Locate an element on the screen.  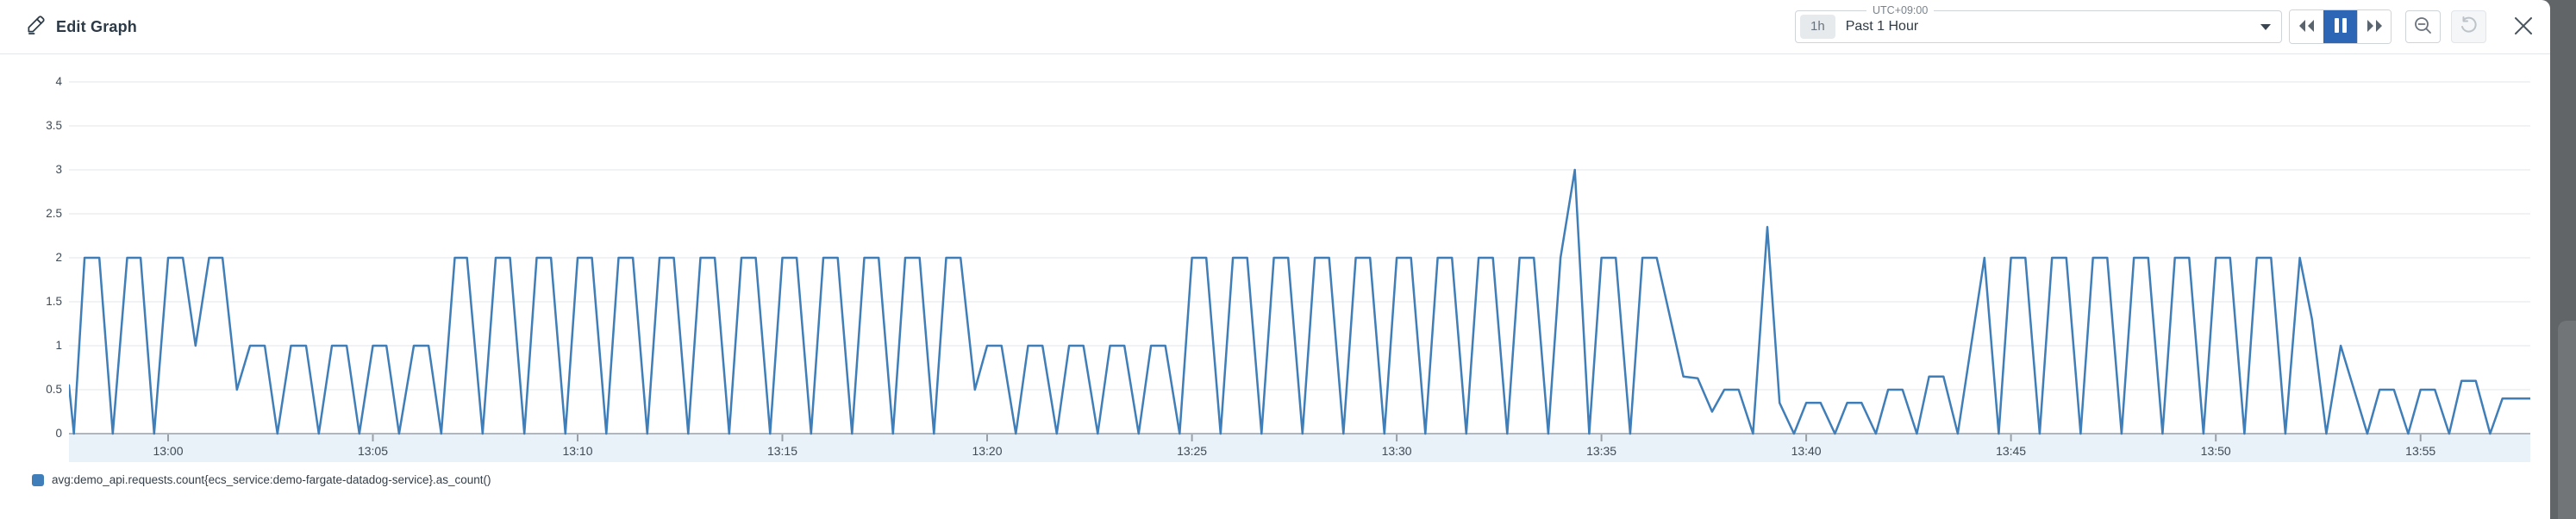
fast-forward-icon is located at coordinates (2375, 27).